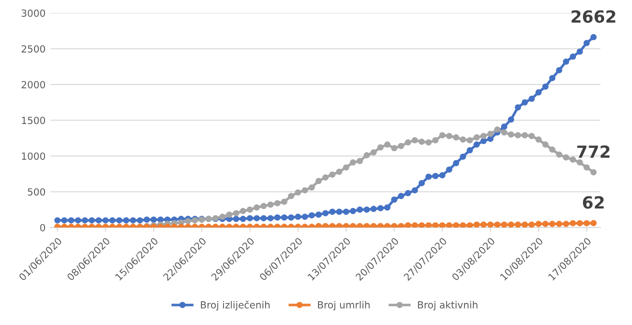 This screenshot has height=325, width=632. Describe the element at coordinates (34, 120) in the screenshot. I see `y-tick-label: 1500` at that location.